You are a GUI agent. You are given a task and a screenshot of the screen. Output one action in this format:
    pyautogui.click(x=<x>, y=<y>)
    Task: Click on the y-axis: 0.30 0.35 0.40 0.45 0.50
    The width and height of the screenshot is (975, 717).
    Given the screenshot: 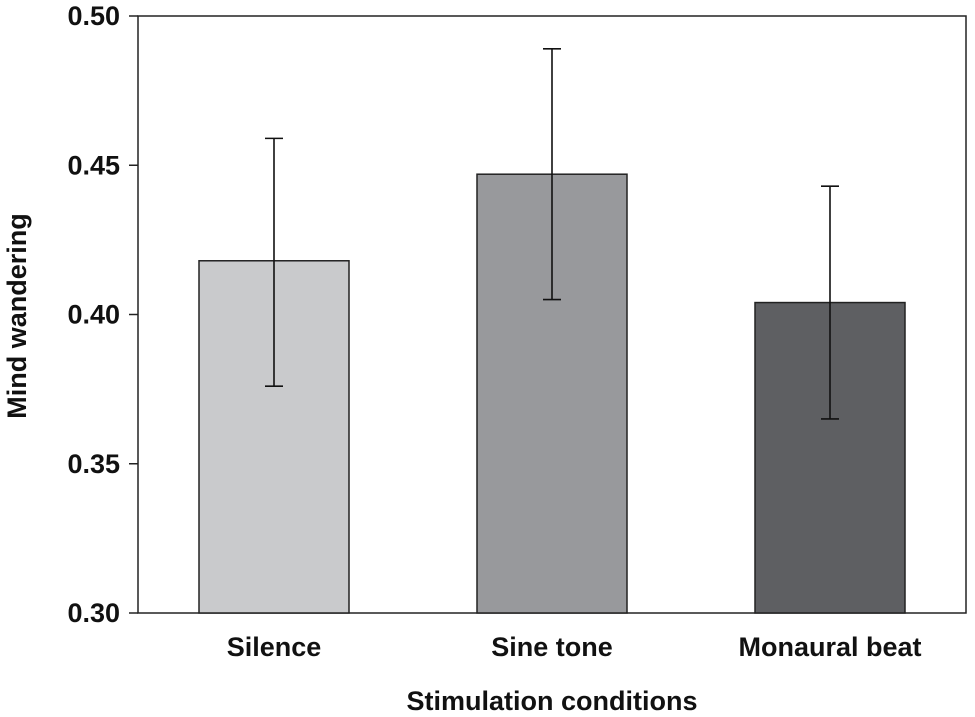 What is the action you would take?
    pyautogui.click(x=102, y=314)
    